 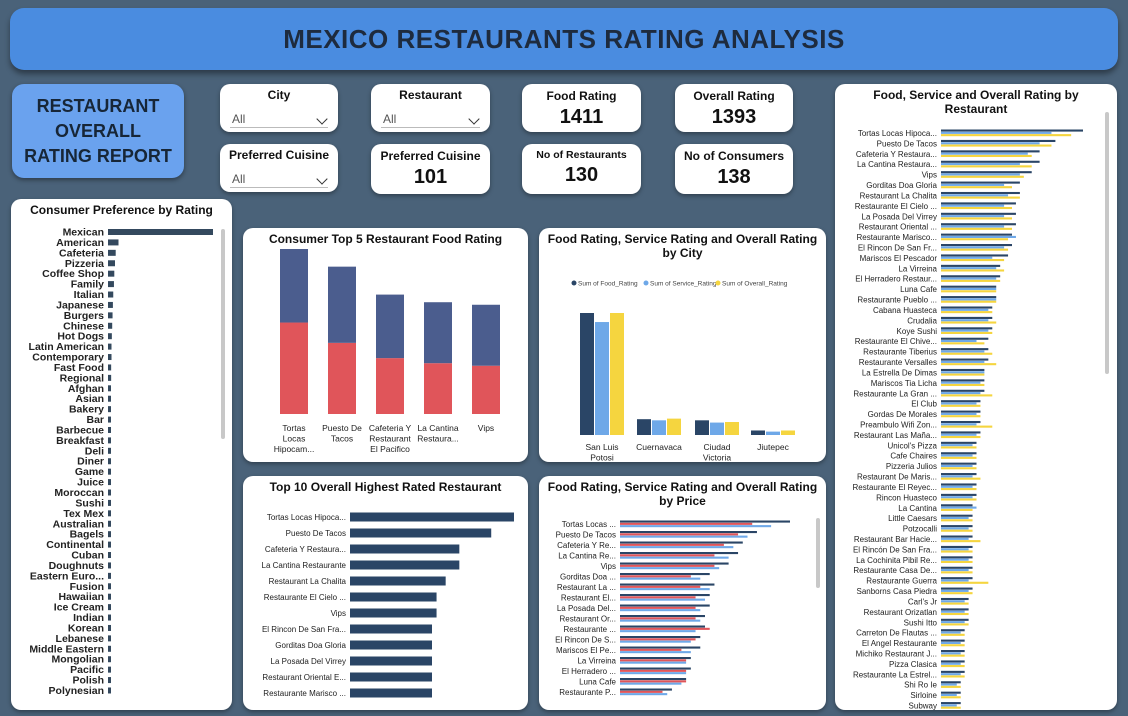 I want to click on category-label: Korean, so click(x=86, y=628).